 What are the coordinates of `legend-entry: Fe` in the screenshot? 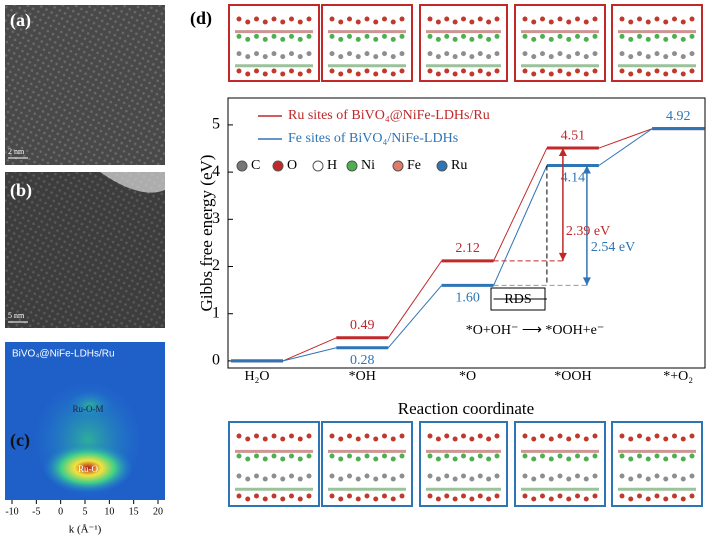 It's located at (414, 165).